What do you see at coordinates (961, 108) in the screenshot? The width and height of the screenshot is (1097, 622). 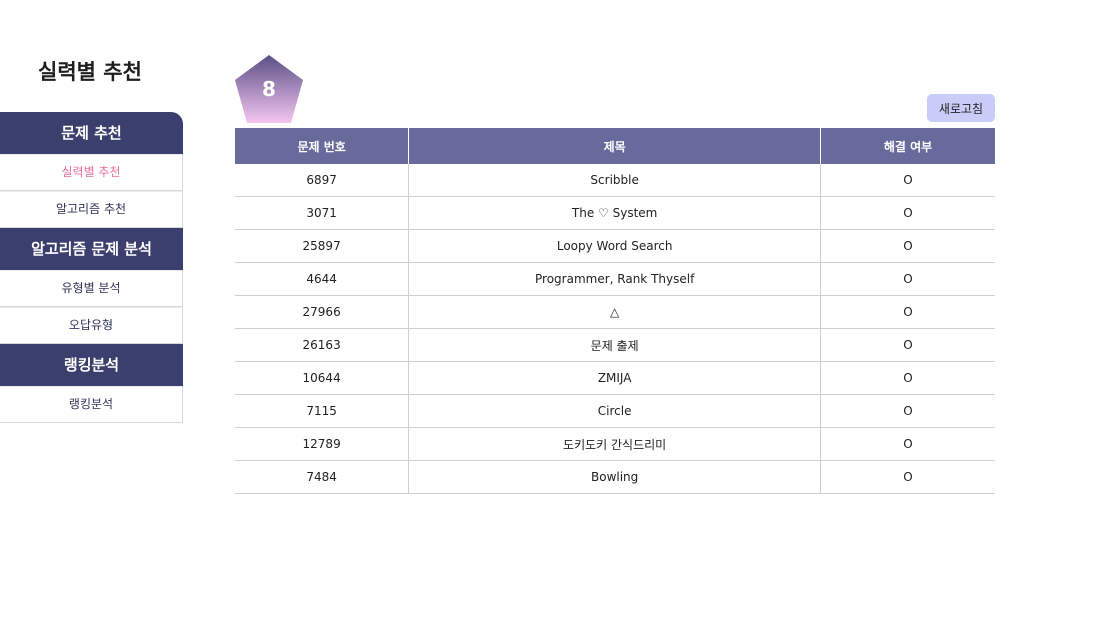 I see `refresh-button: 새로고침` at bounding box center [961, 108].